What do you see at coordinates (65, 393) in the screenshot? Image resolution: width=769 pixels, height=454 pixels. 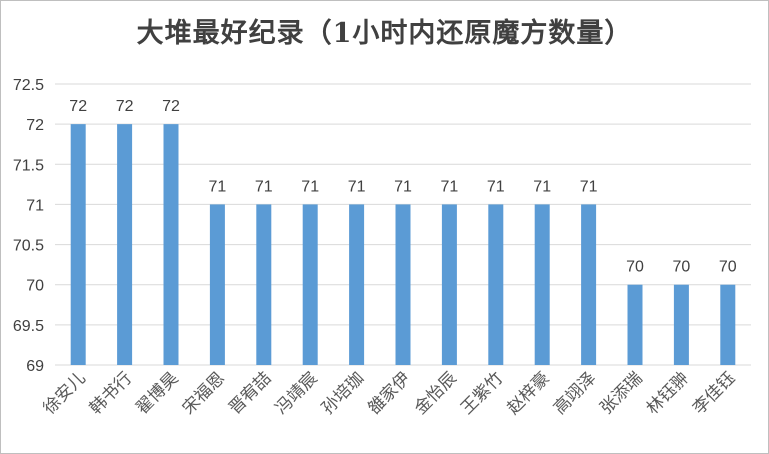 I see `x-tick-label: 徐安儿` at bounding box center [65, 393].